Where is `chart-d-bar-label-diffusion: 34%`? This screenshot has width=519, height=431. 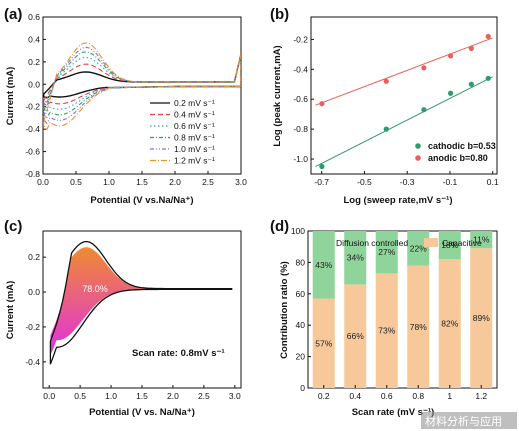 chart-d-bar-label-diffusion: 34% is located at coordinates (355, 258).